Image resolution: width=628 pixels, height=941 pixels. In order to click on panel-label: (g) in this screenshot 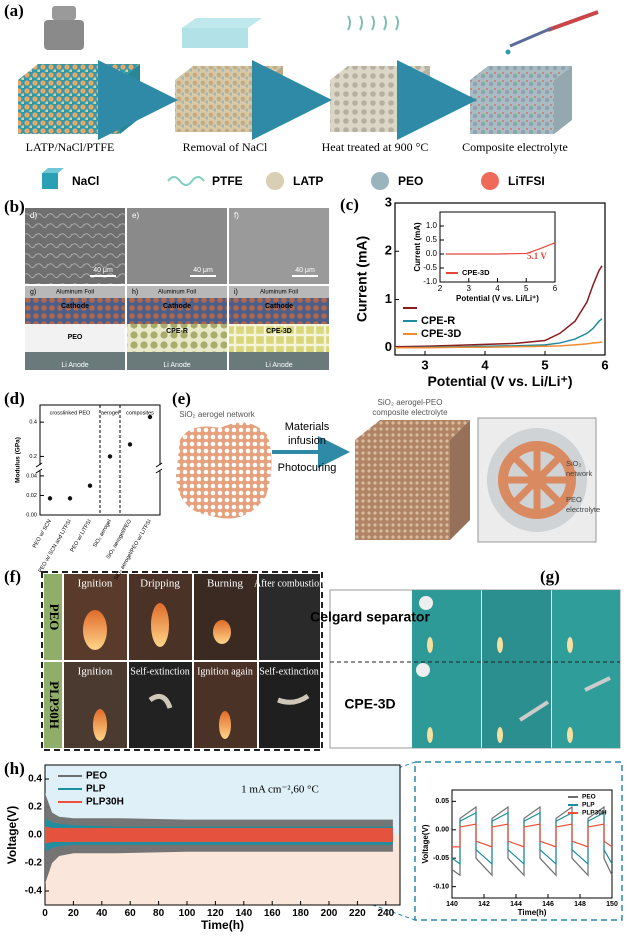, I will do `click(550, 576)`.